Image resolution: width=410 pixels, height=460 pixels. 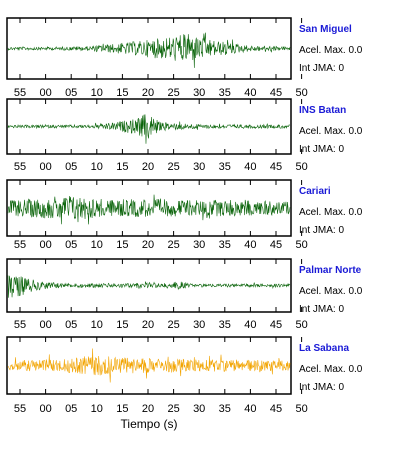 I want to click on station-name: Palmar Norte, so click(x=330, y=270).